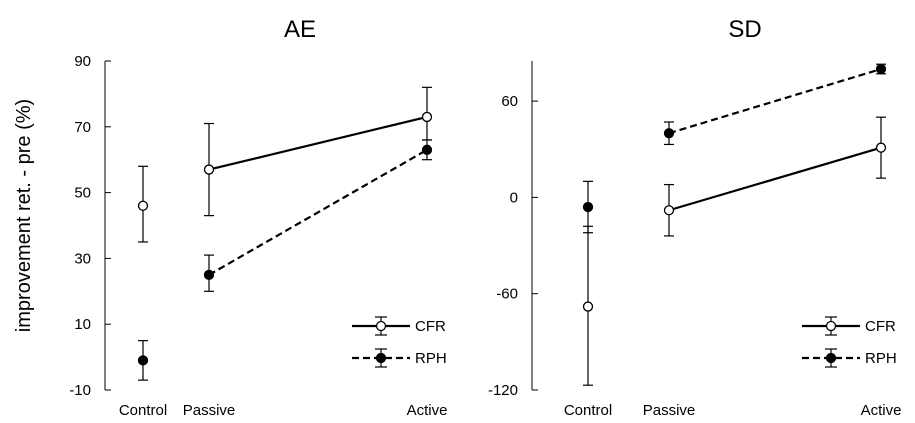 This screenshot has height=423, width=915. I want to click on legend-label-0-0: CFR, so click(430, 326).